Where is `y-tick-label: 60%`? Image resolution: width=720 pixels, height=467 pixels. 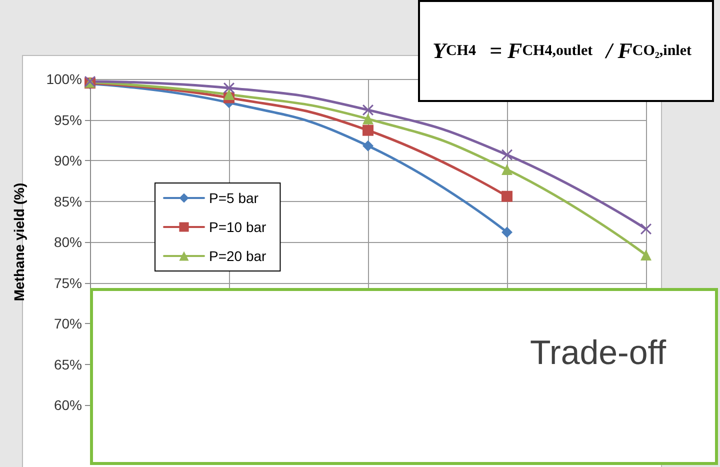 y-tick-label: 60% is located at coordinates (68, 405).